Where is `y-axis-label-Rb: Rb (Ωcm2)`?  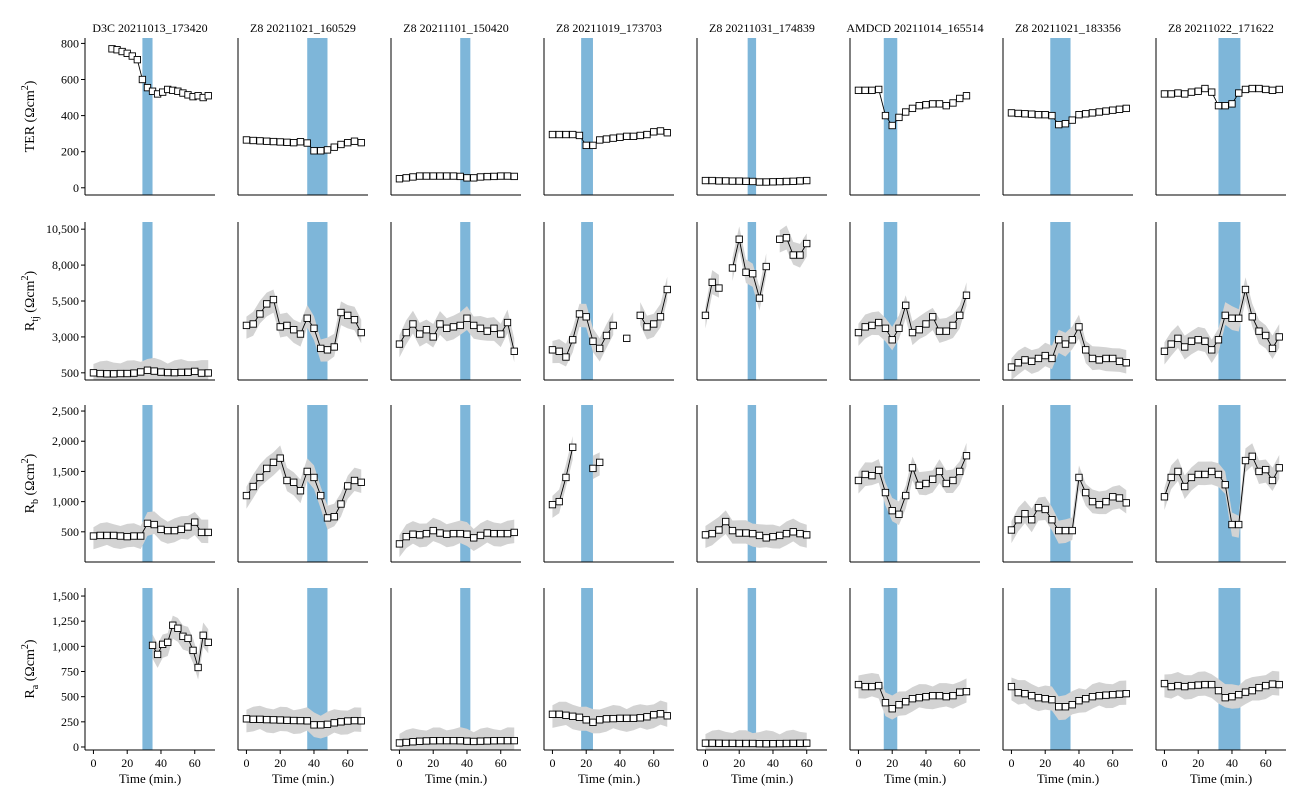 y-axis-label-Rb: Rb (Ωcm2) is located at coordinates (30, 483).